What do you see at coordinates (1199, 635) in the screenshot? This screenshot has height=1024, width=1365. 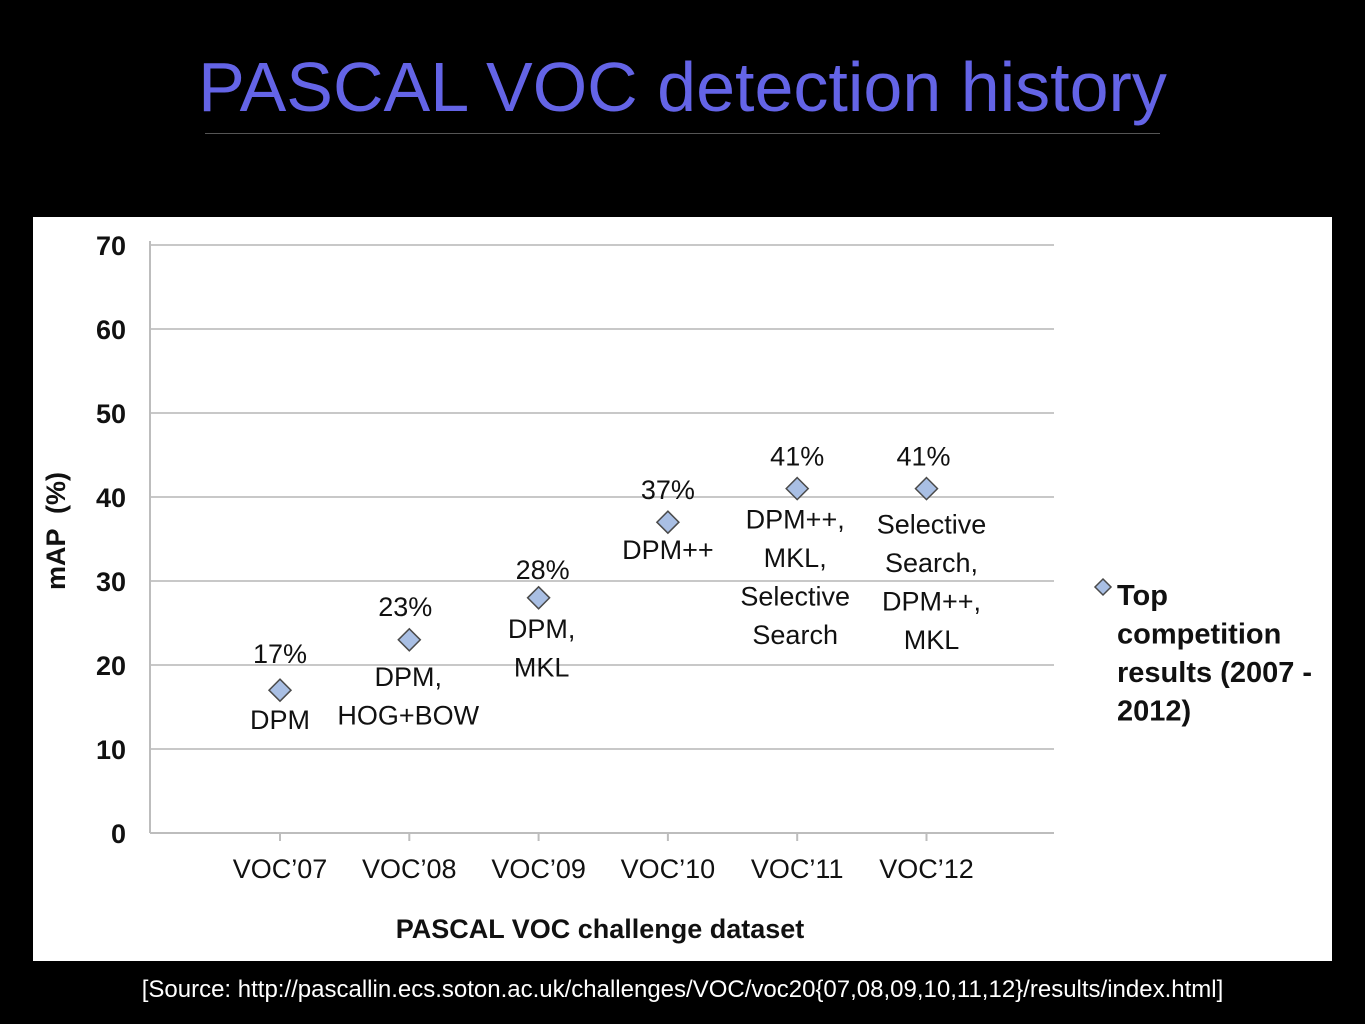 I see `legend-label-line: competition` at bounding box center [1199, 635].